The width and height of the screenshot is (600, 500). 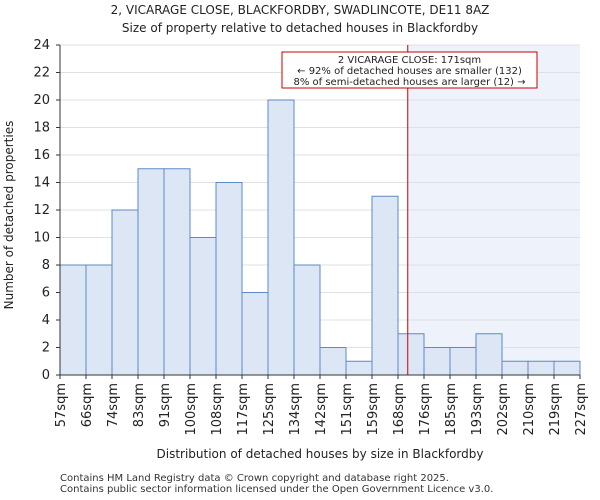 What do you see at coordinates (321, 409) in the screenshot?
I see `x-tick-label: 142sqm` at bounding box center [321, 409].